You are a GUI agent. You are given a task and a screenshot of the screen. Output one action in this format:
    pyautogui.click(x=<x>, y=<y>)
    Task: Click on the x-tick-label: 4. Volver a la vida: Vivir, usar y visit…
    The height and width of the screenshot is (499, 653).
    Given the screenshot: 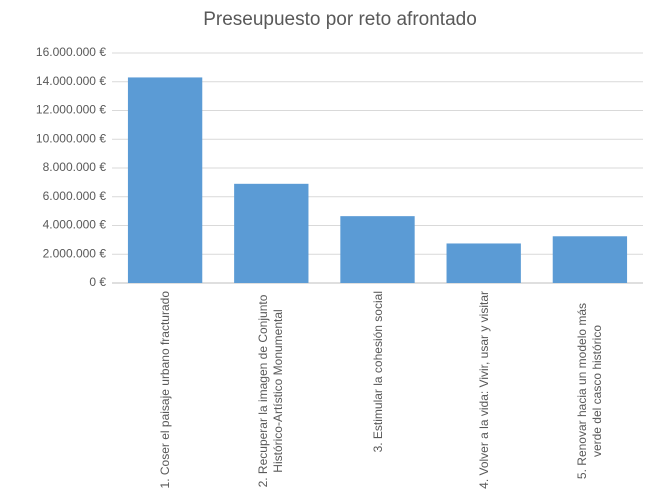 What is the action you would take?
    pyautogui.click(x=483, y=390)
    